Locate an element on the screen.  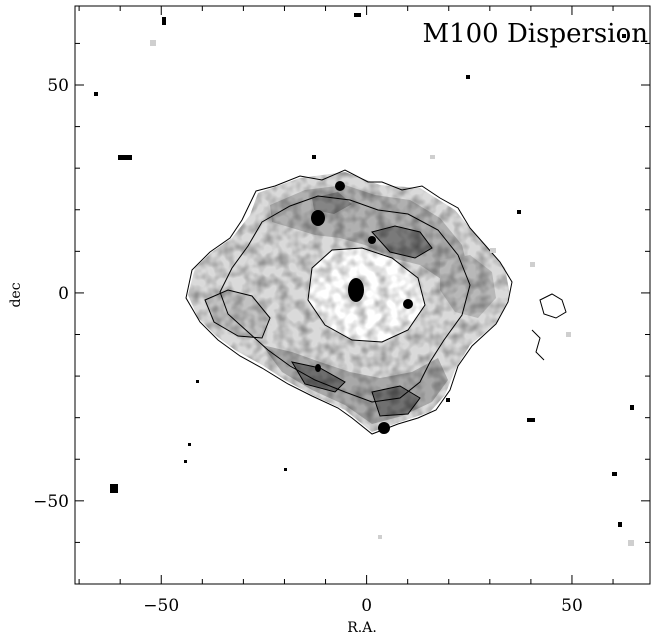
x-tick-label: −50 is located at coordinates (161, 606).